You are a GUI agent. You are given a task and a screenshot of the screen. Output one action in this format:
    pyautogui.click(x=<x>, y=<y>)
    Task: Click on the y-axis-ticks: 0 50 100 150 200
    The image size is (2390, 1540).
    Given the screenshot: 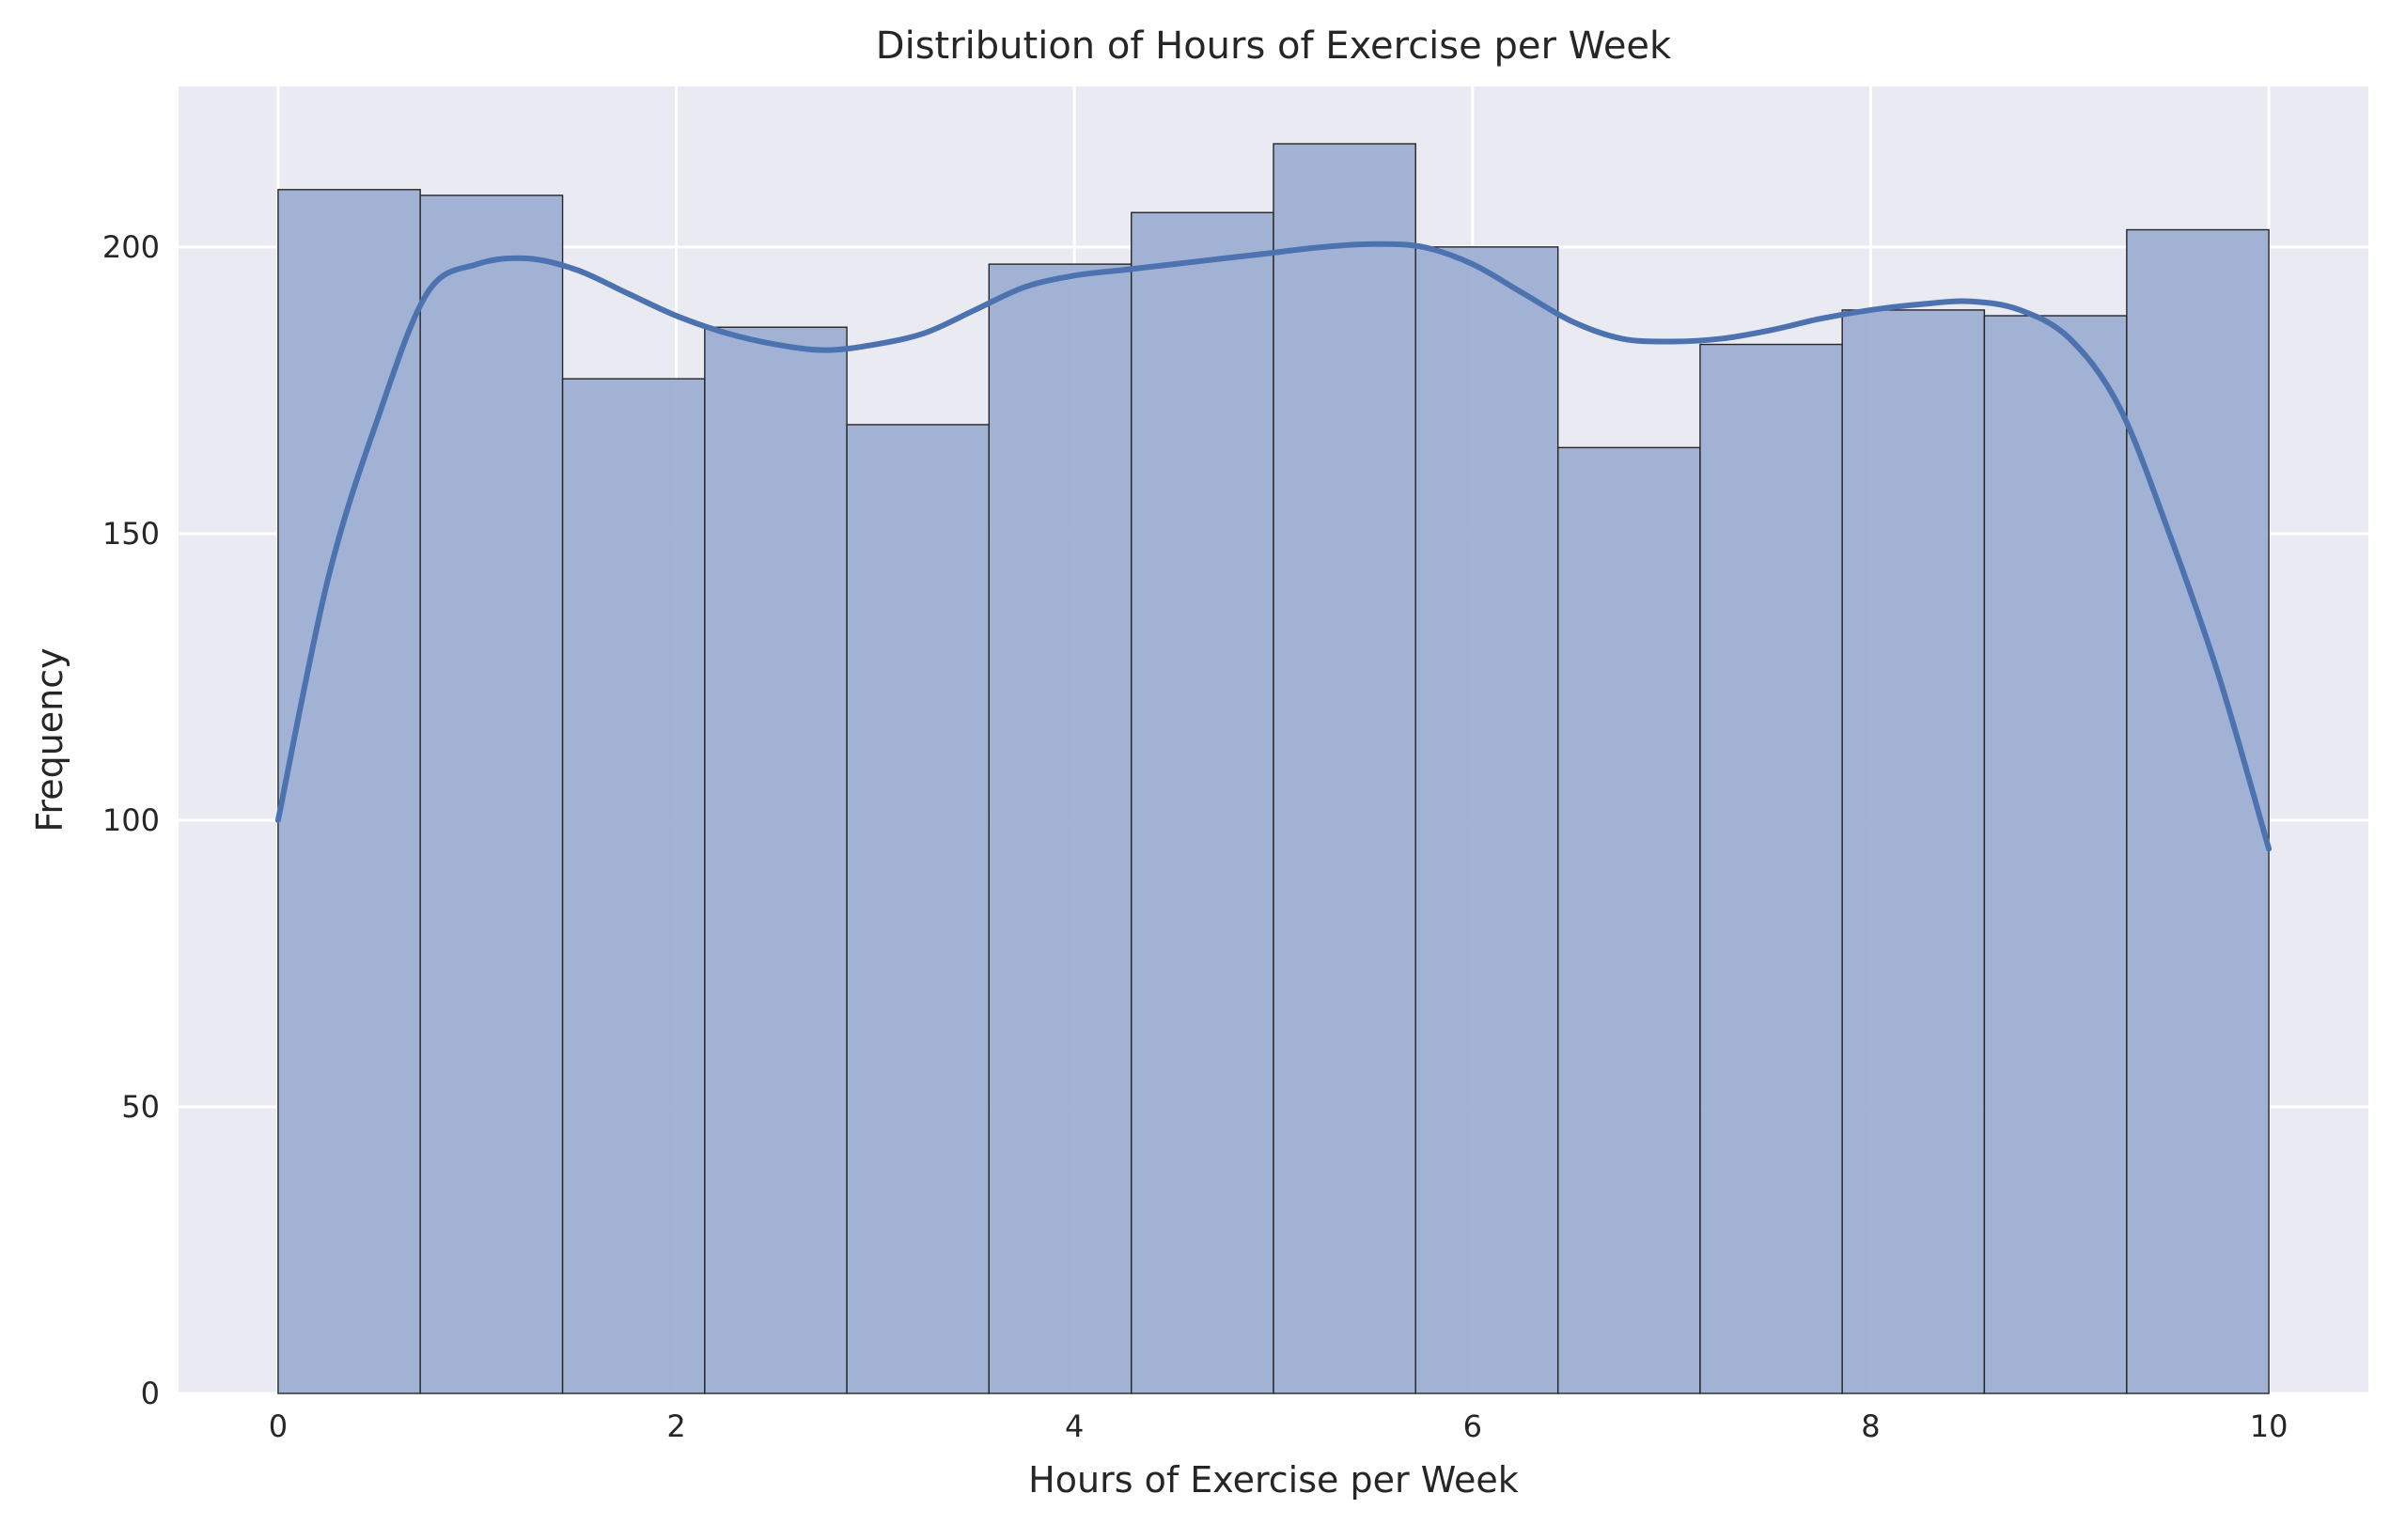 What is the action you would take?
    pyautogui.click(x=131, y=820)
    